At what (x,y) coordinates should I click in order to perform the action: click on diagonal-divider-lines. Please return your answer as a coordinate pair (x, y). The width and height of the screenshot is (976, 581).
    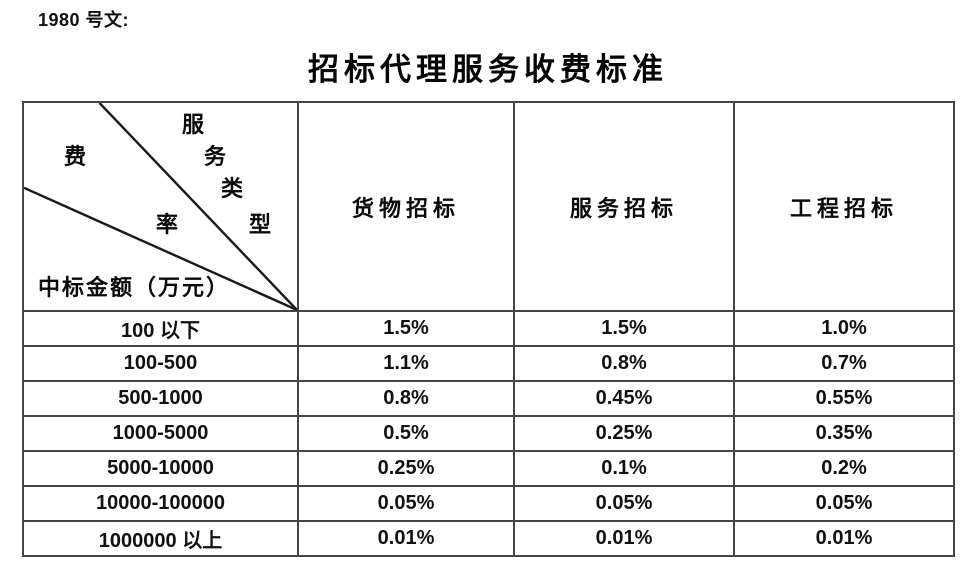
    Looking at the image, I should click on (160, 206).